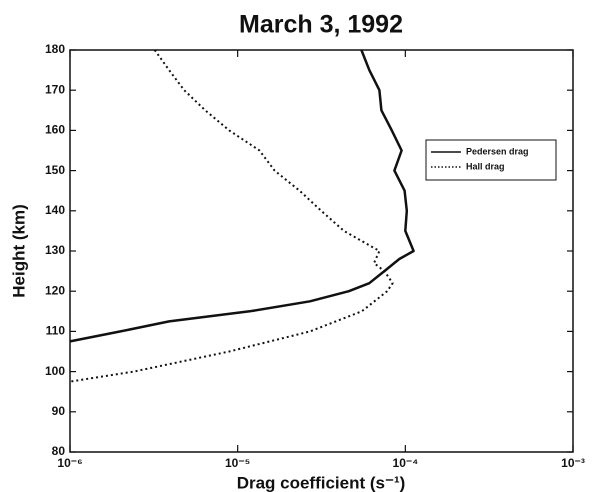  What do you see at coordinates (55, 49) in the screenshot?
I see `y-tick-label: 180` at bounding box center [55, 49].